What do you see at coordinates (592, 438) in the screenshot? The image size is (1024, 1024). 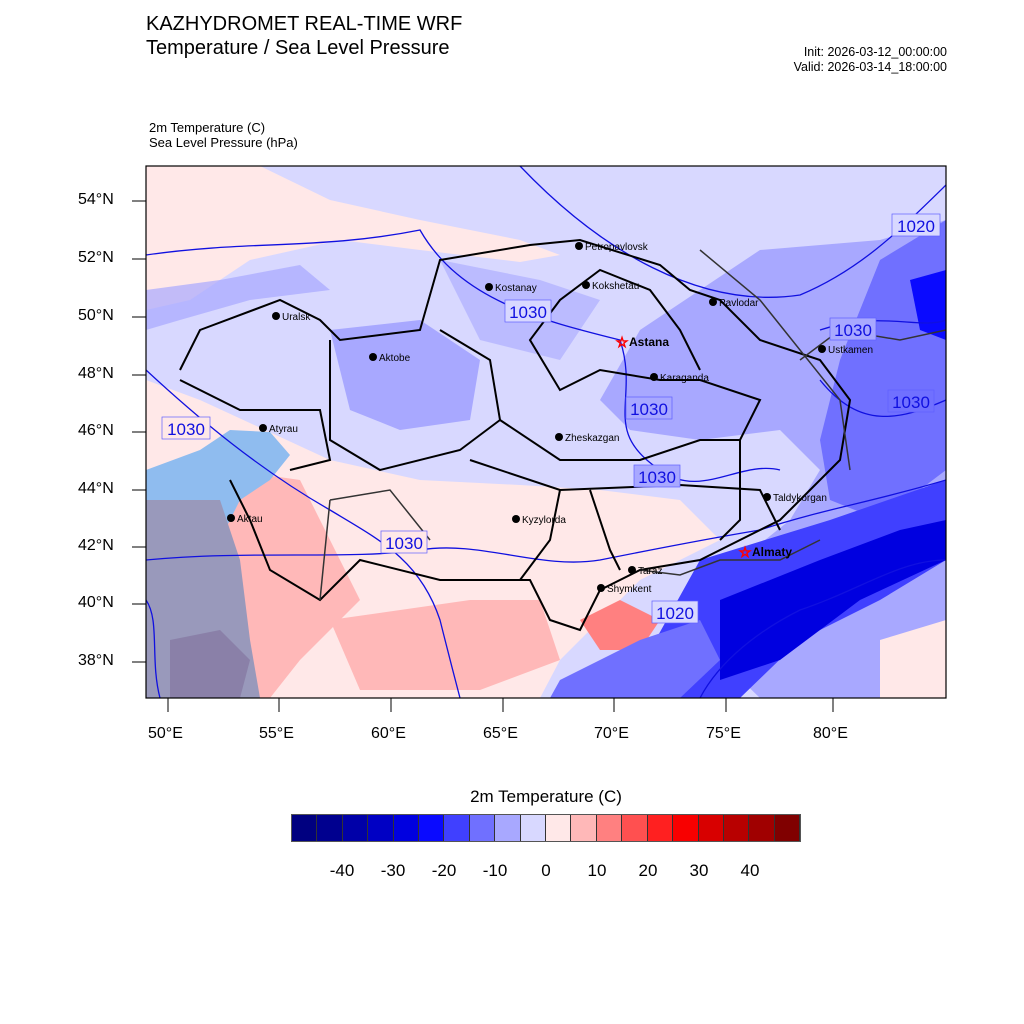 I see `svg-text: Zheskazgan` at bounding box center [592, 438].